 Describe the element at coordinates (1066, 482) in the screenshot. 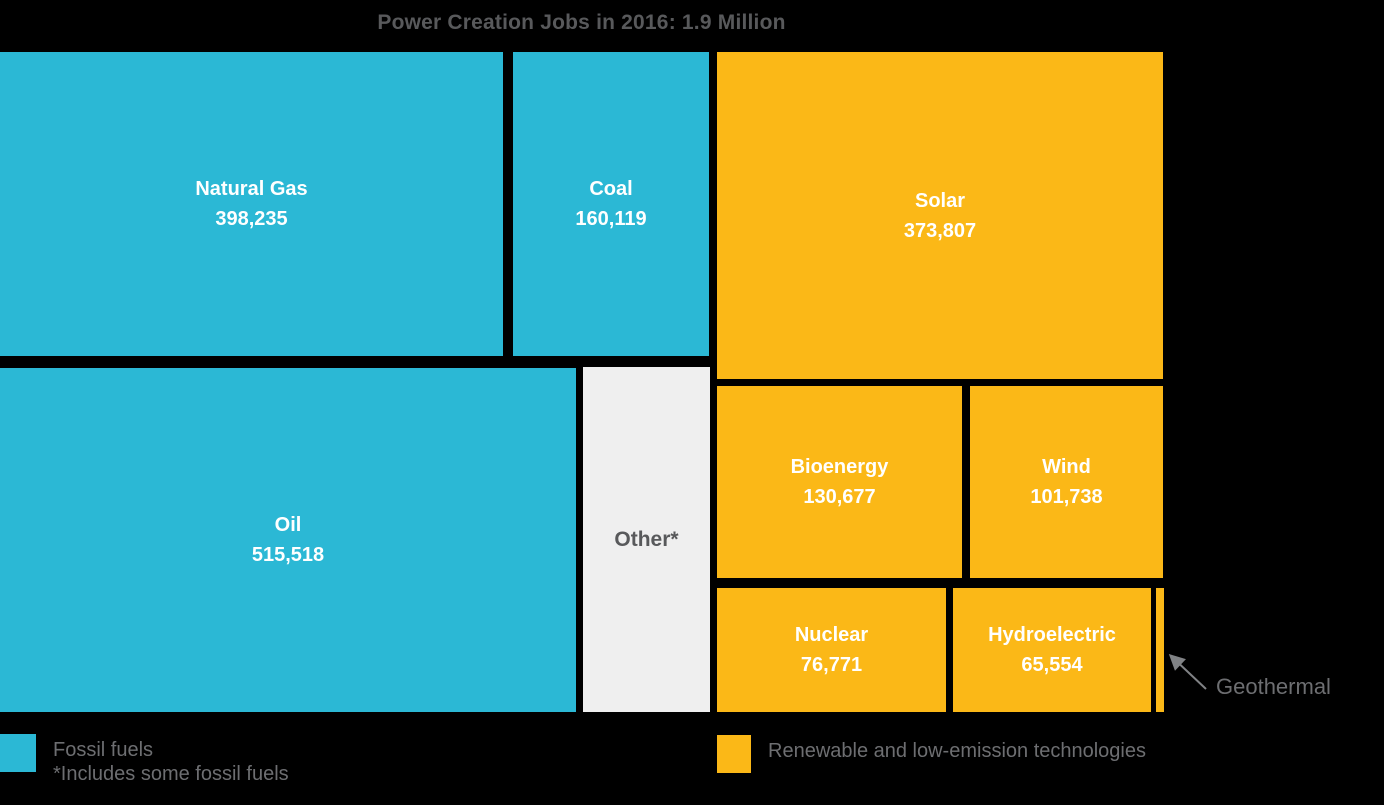

I see `treemap-tile-wind: Wind 101,738` at that location.